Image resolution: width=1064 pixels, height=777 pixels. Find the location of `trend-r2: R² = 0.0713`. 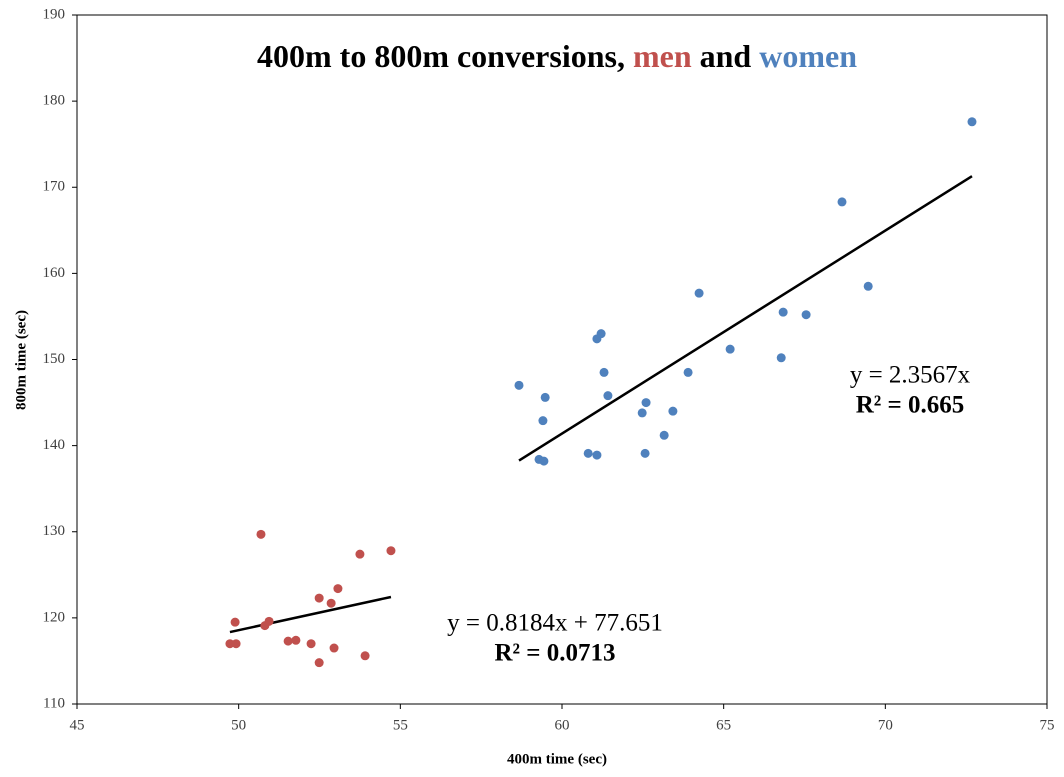

trend-r2: R² = 0.0713 is located at coordinates (554, 653).